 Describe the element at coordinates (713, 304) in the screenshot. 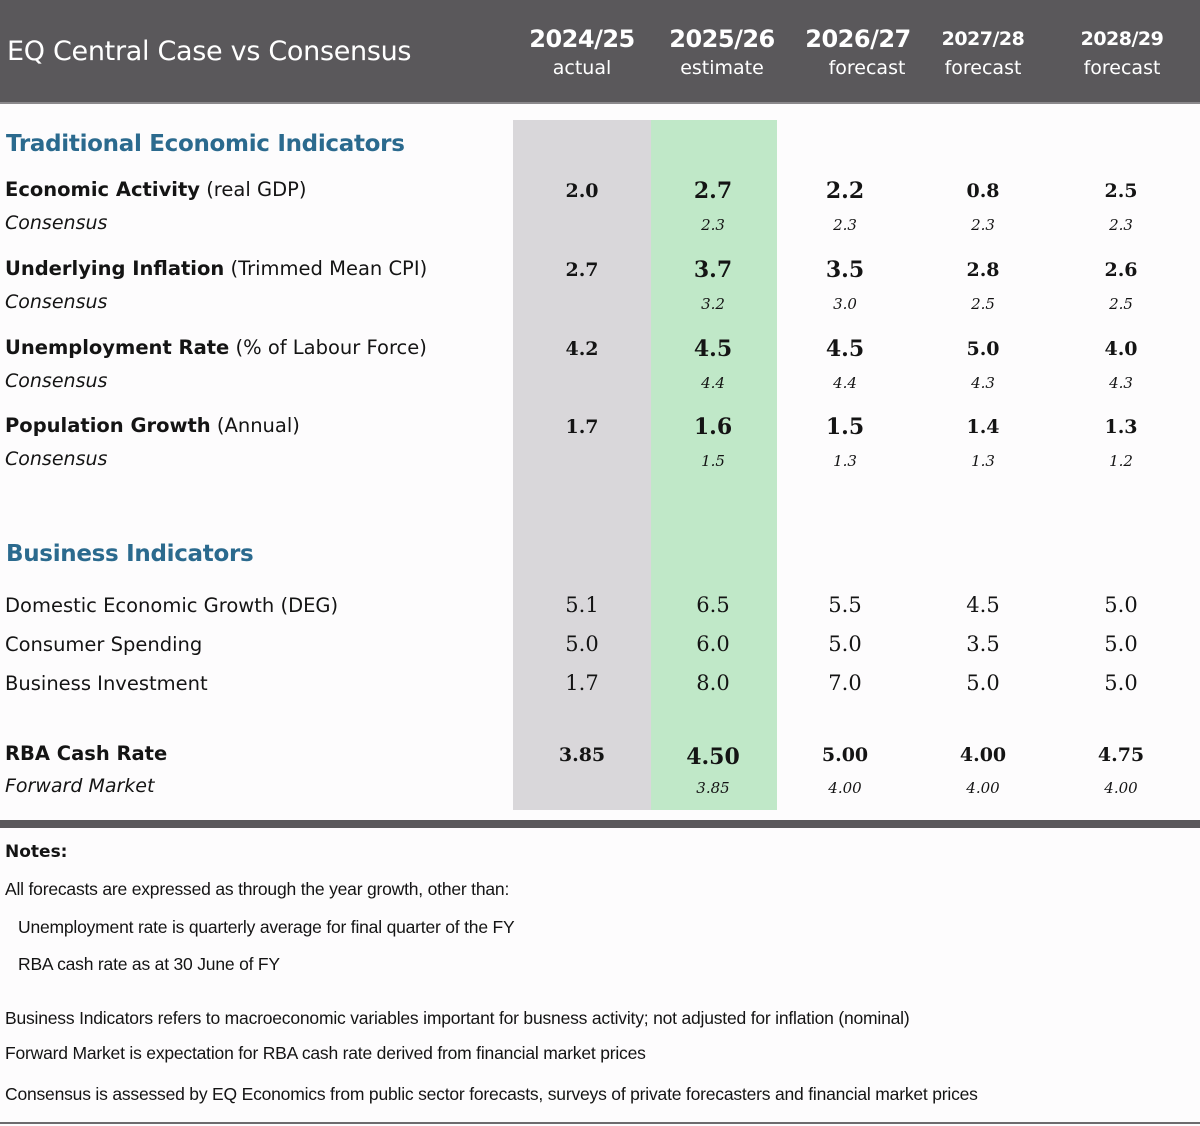

I see `consensus-cell: 3.2` at that location.